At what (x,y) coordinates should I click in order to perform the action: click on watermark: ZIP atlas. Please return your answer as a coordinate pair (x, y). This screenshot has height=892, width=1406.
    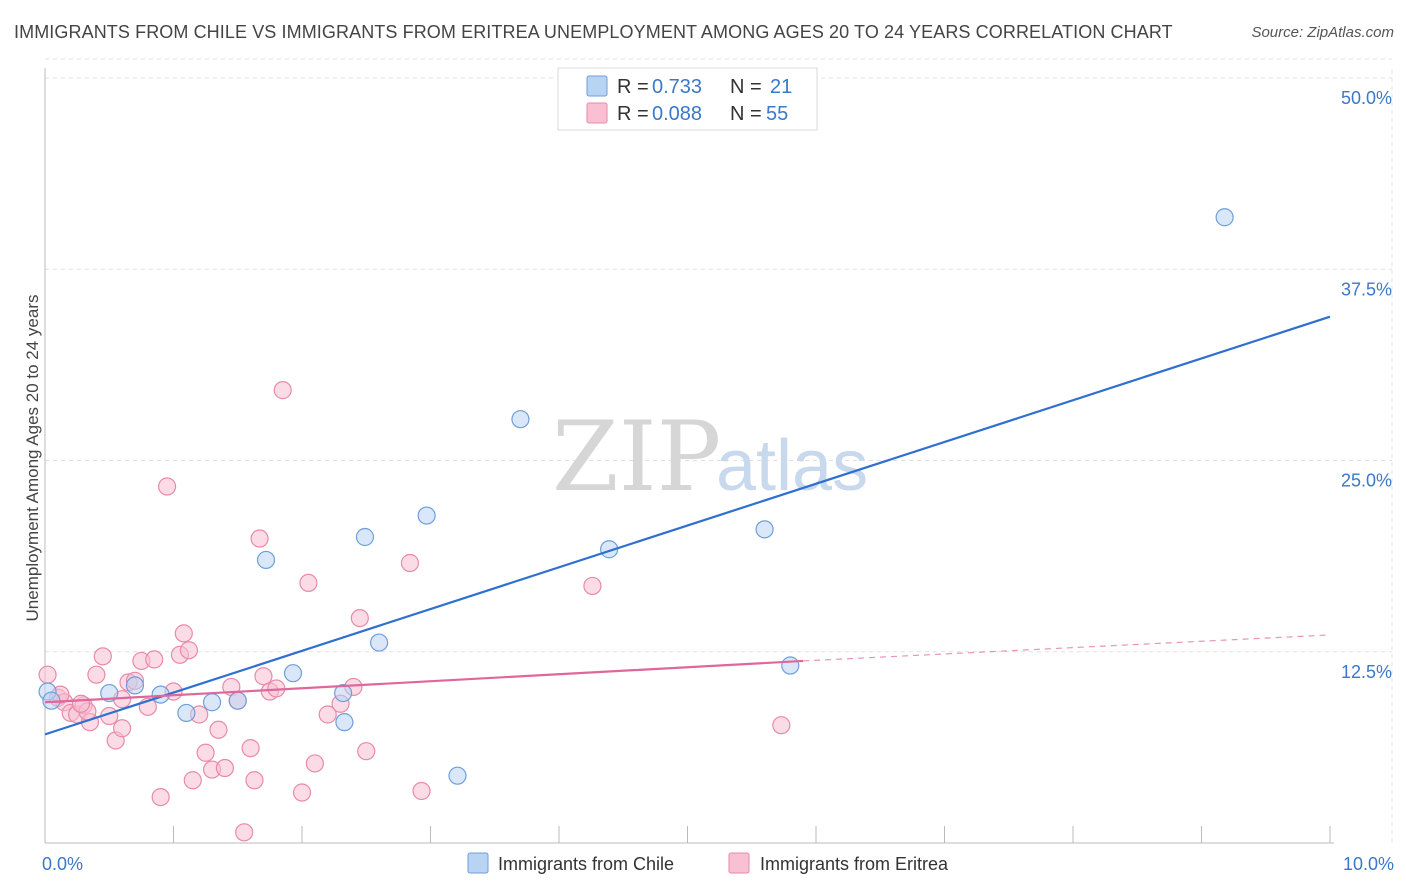
    Looking at the image, I should click on (710, 457).